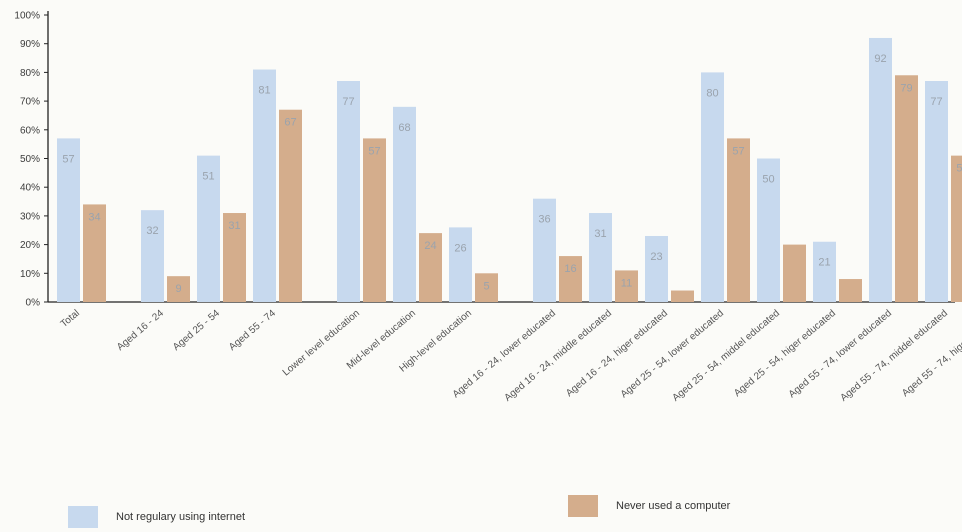  What do you see at coordinates (208, 177) in the screenshot?
I see `bar-label-internet: 51` at bounding box center [208, 177].